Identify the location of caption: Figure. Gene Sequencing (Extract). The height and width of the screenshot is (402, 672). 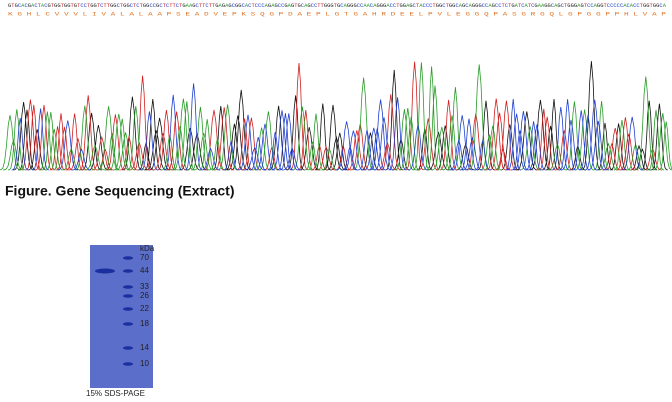
(120, 191).